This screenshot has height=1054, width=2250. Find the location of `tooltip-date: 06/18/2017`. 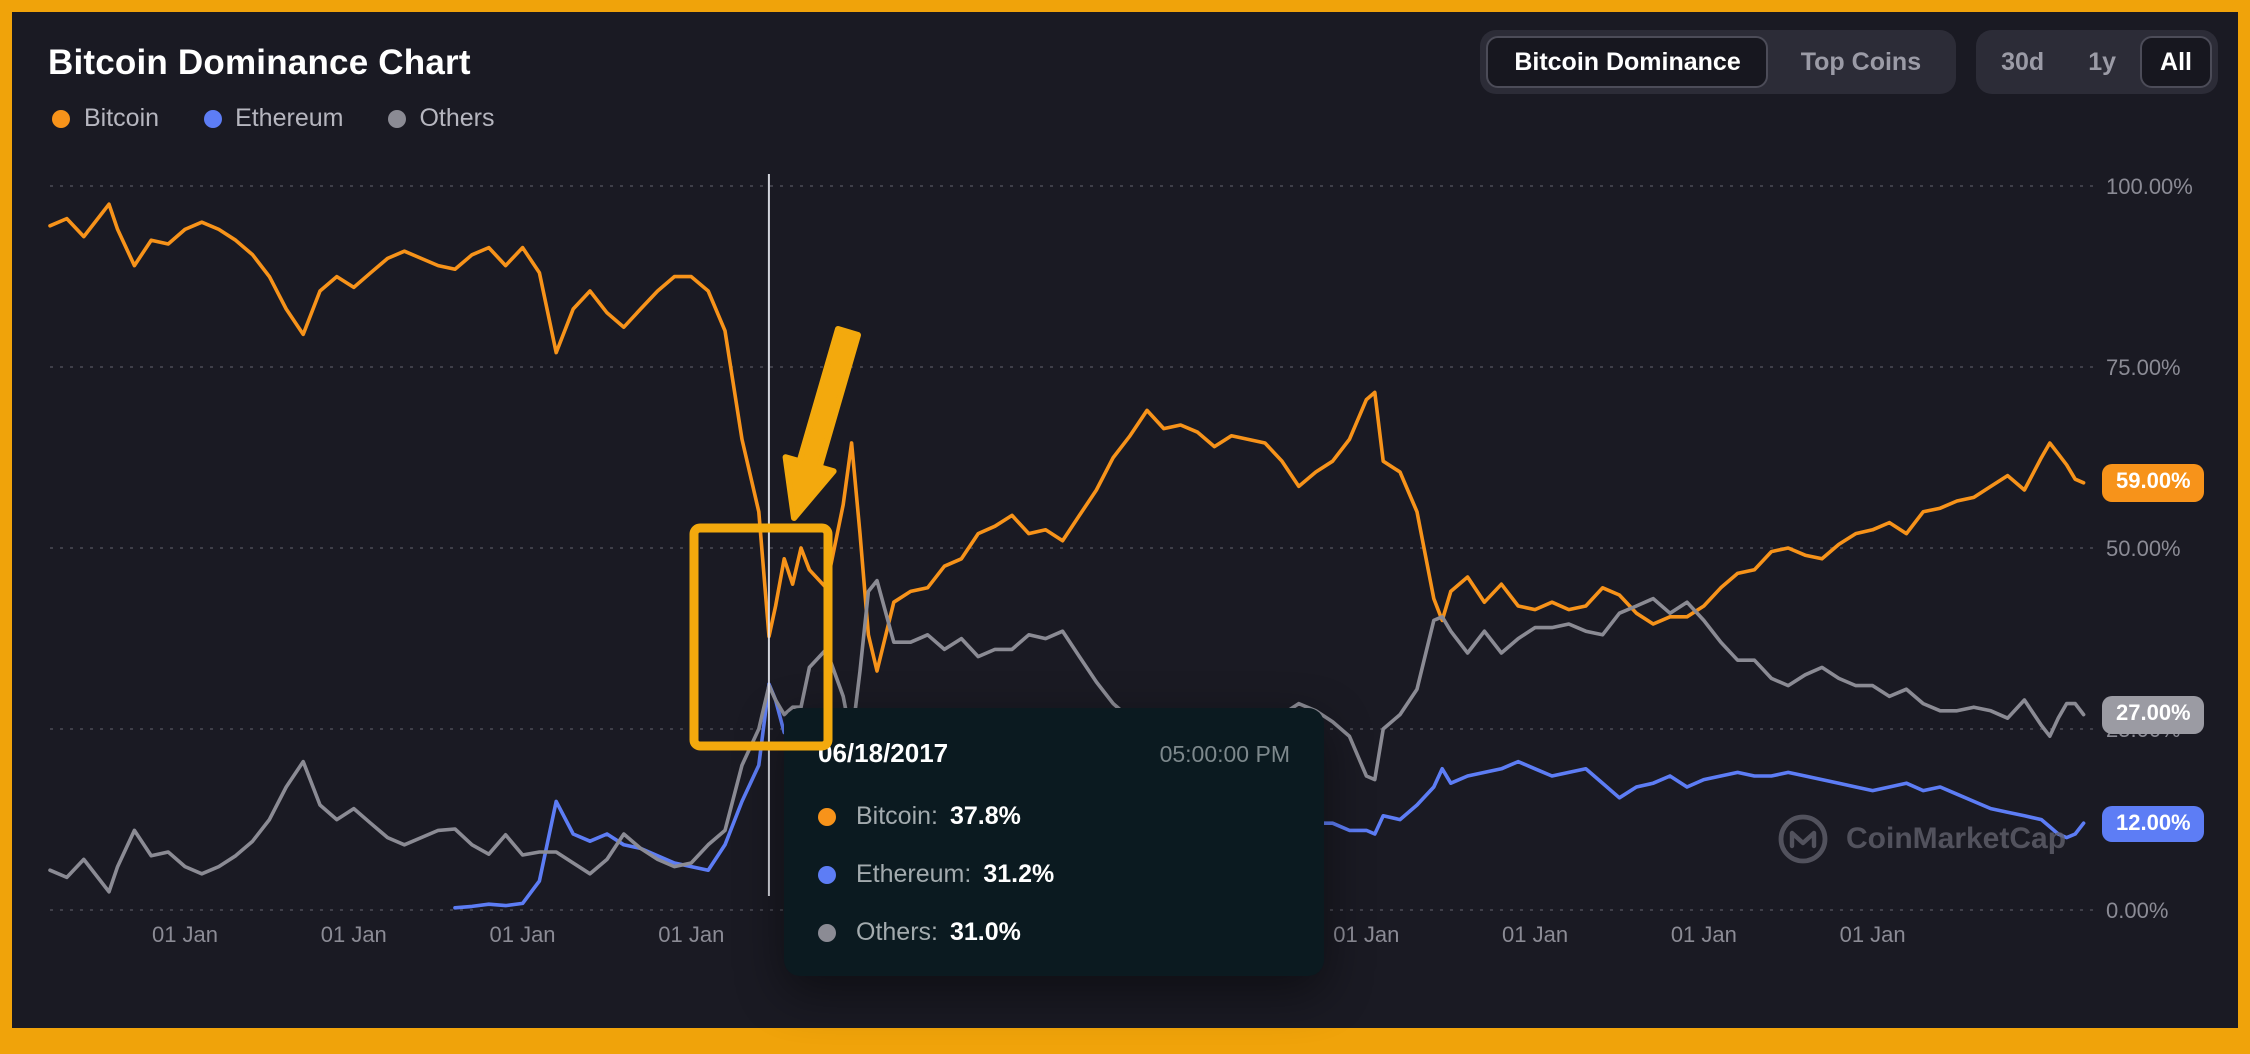

tooltip-date: 06/18/2017 is located at coordinates (883, 753).